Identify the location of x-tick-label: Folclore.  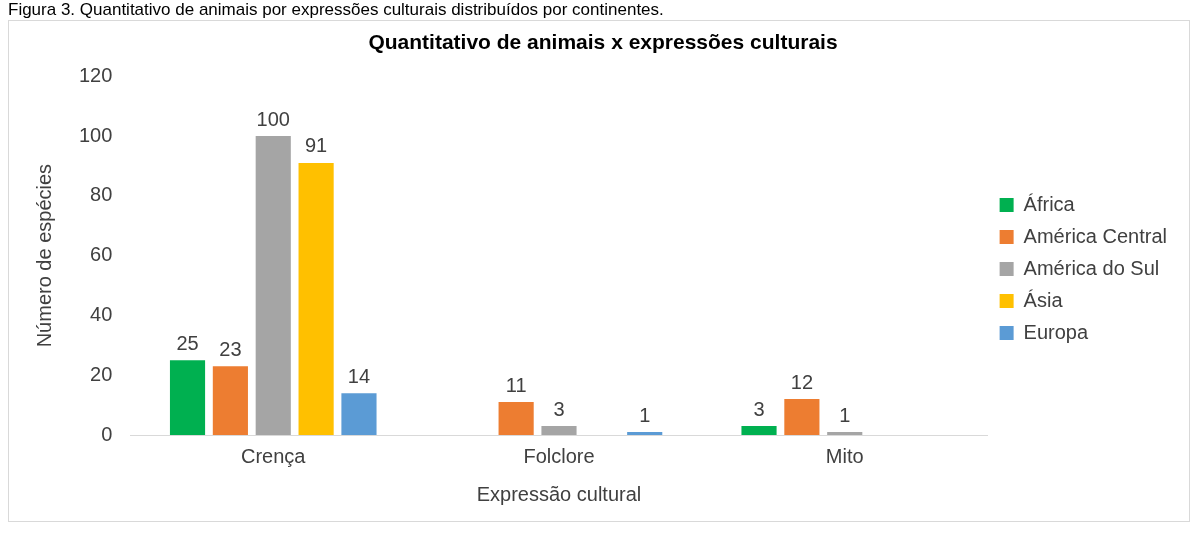
(559, 455).